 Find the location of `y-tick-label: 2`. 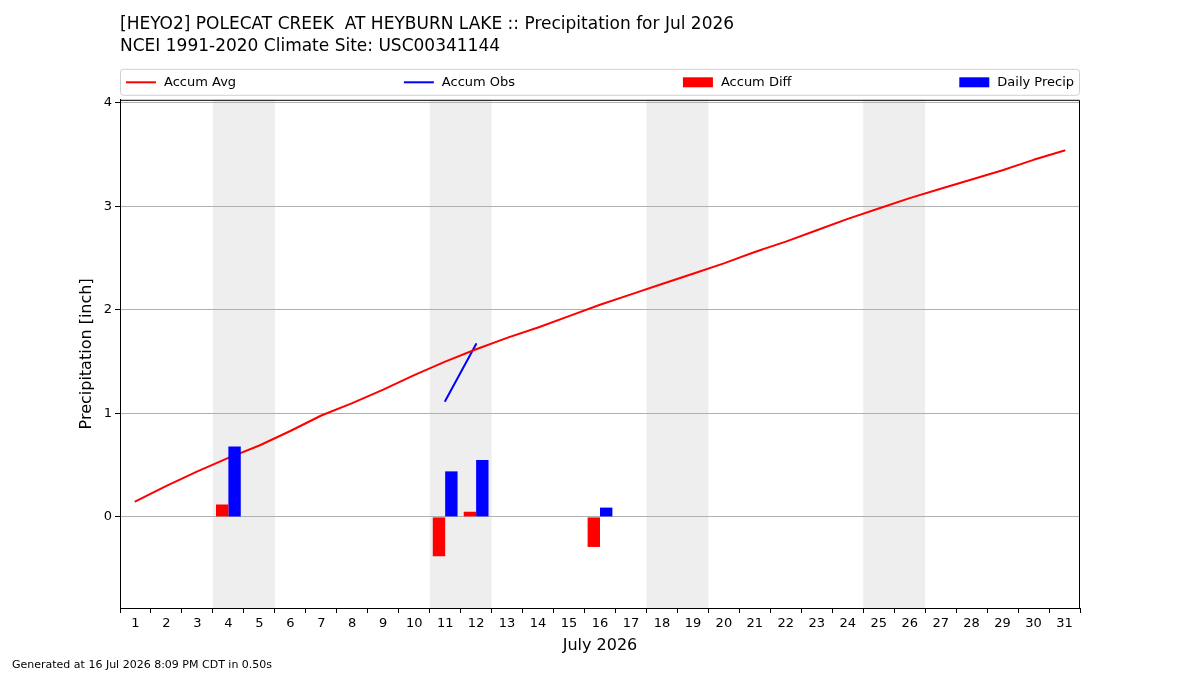

y-tick-label: 2 is located at coordinates (107, 309).